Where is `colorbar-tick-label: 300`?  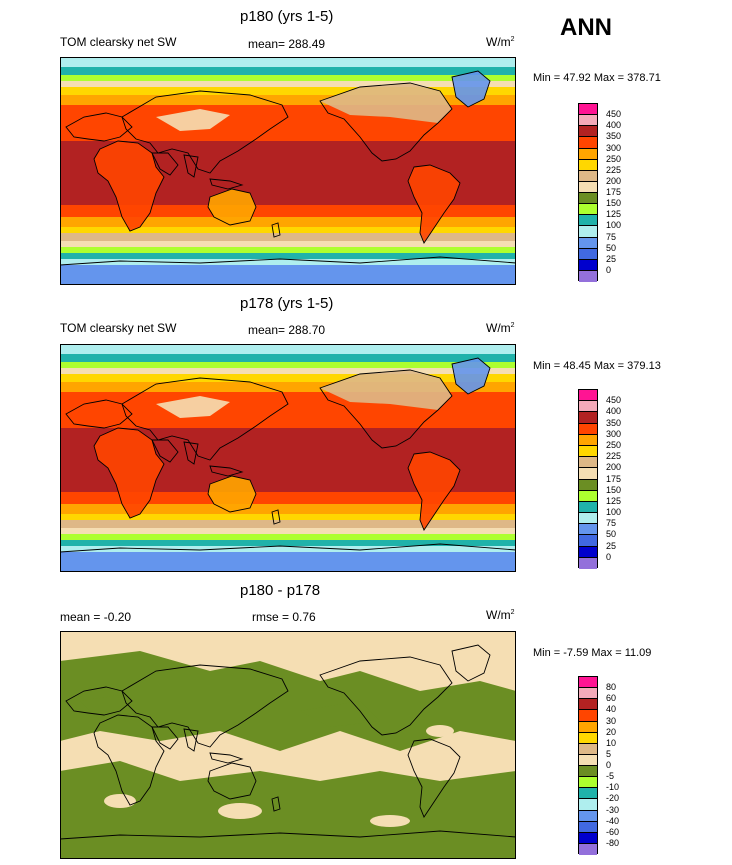
colorbar-tick-label: 300 is located at coordinates (614, 433).